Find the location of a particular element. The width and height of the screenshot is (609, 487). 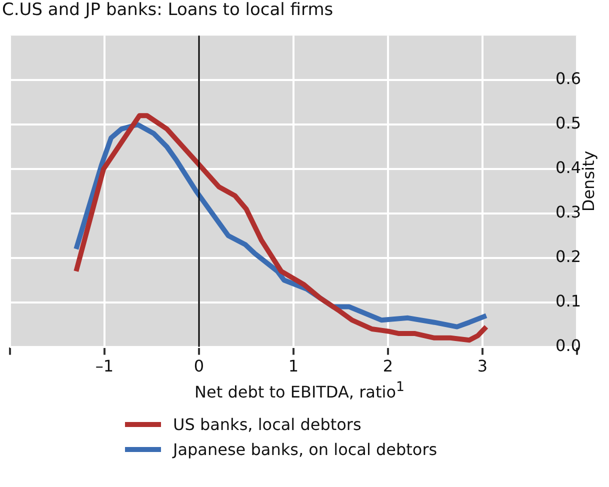

y-tick-label: 0.6 is located at coordinates (568, 78).